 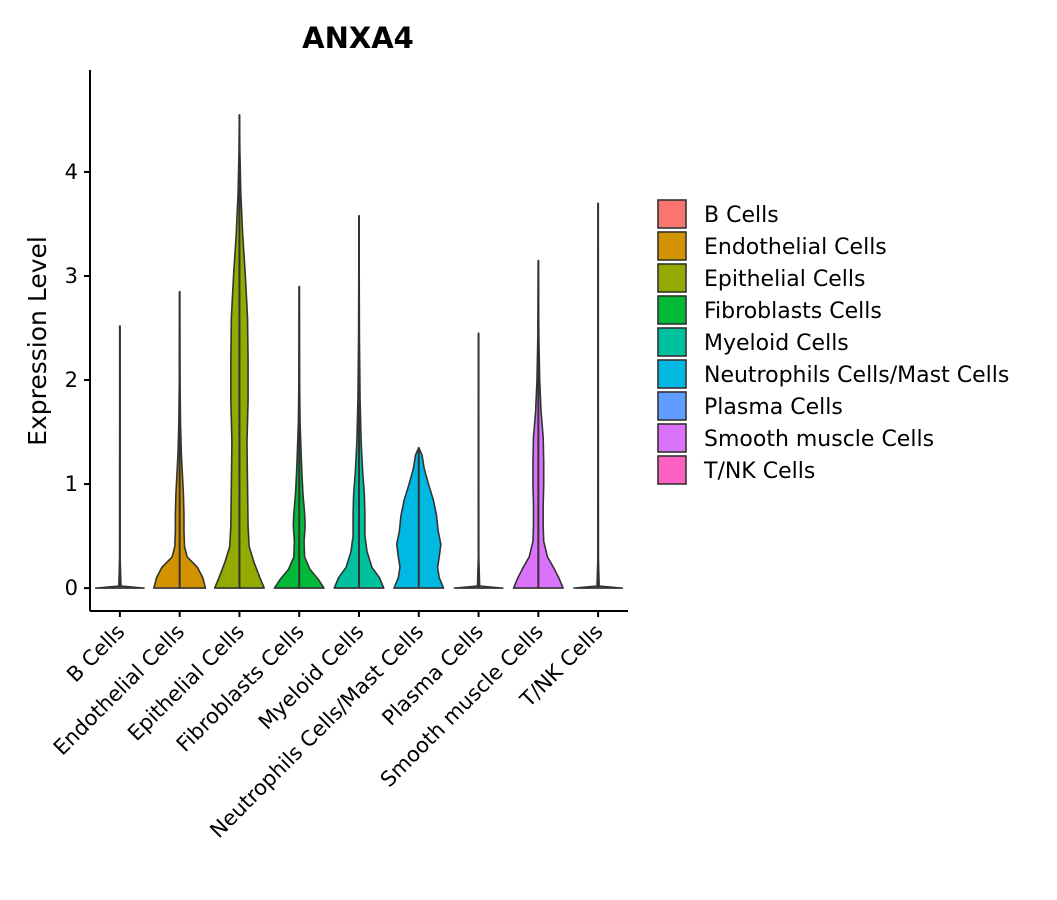 I want to click on legend-label: Myeloid Cells, so click(x=776, y=343).